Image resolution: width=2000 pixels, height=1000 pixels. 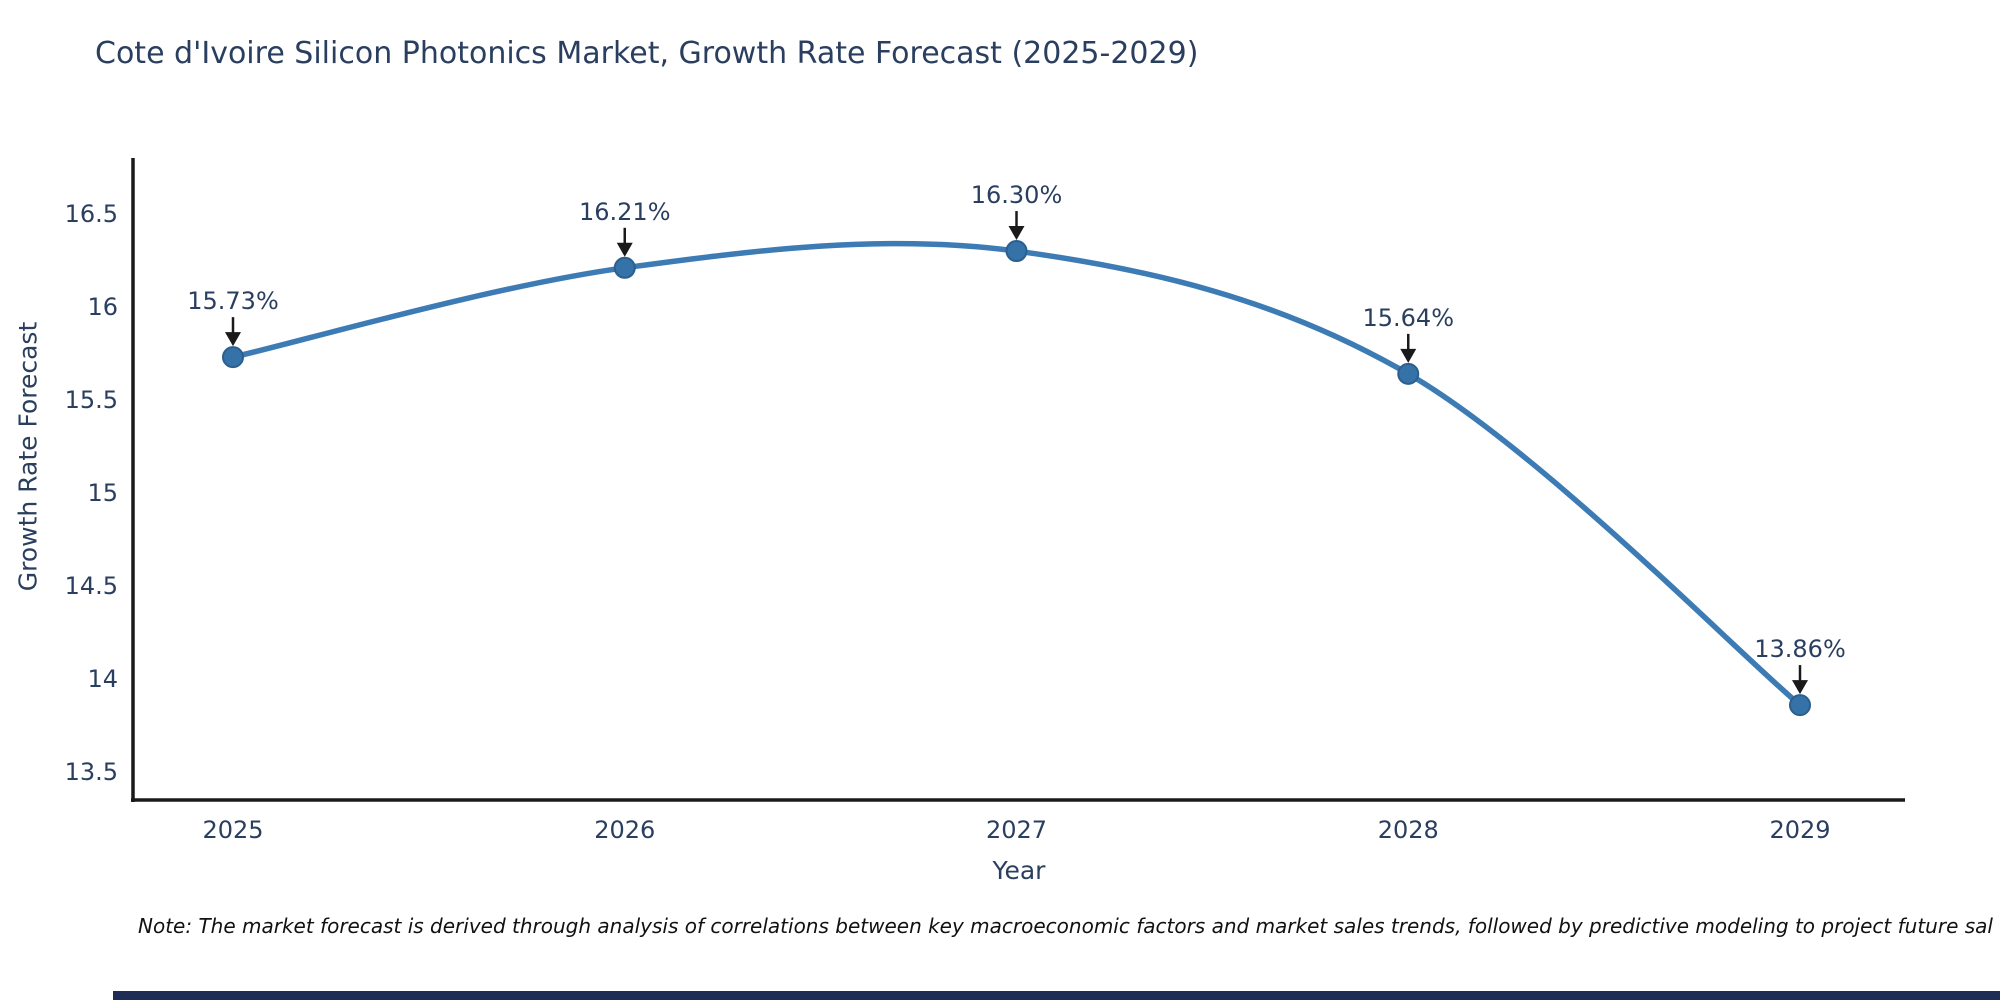 I want to click on y-axis-title: Growth Rate Forecast, so click(x=28, y=456).